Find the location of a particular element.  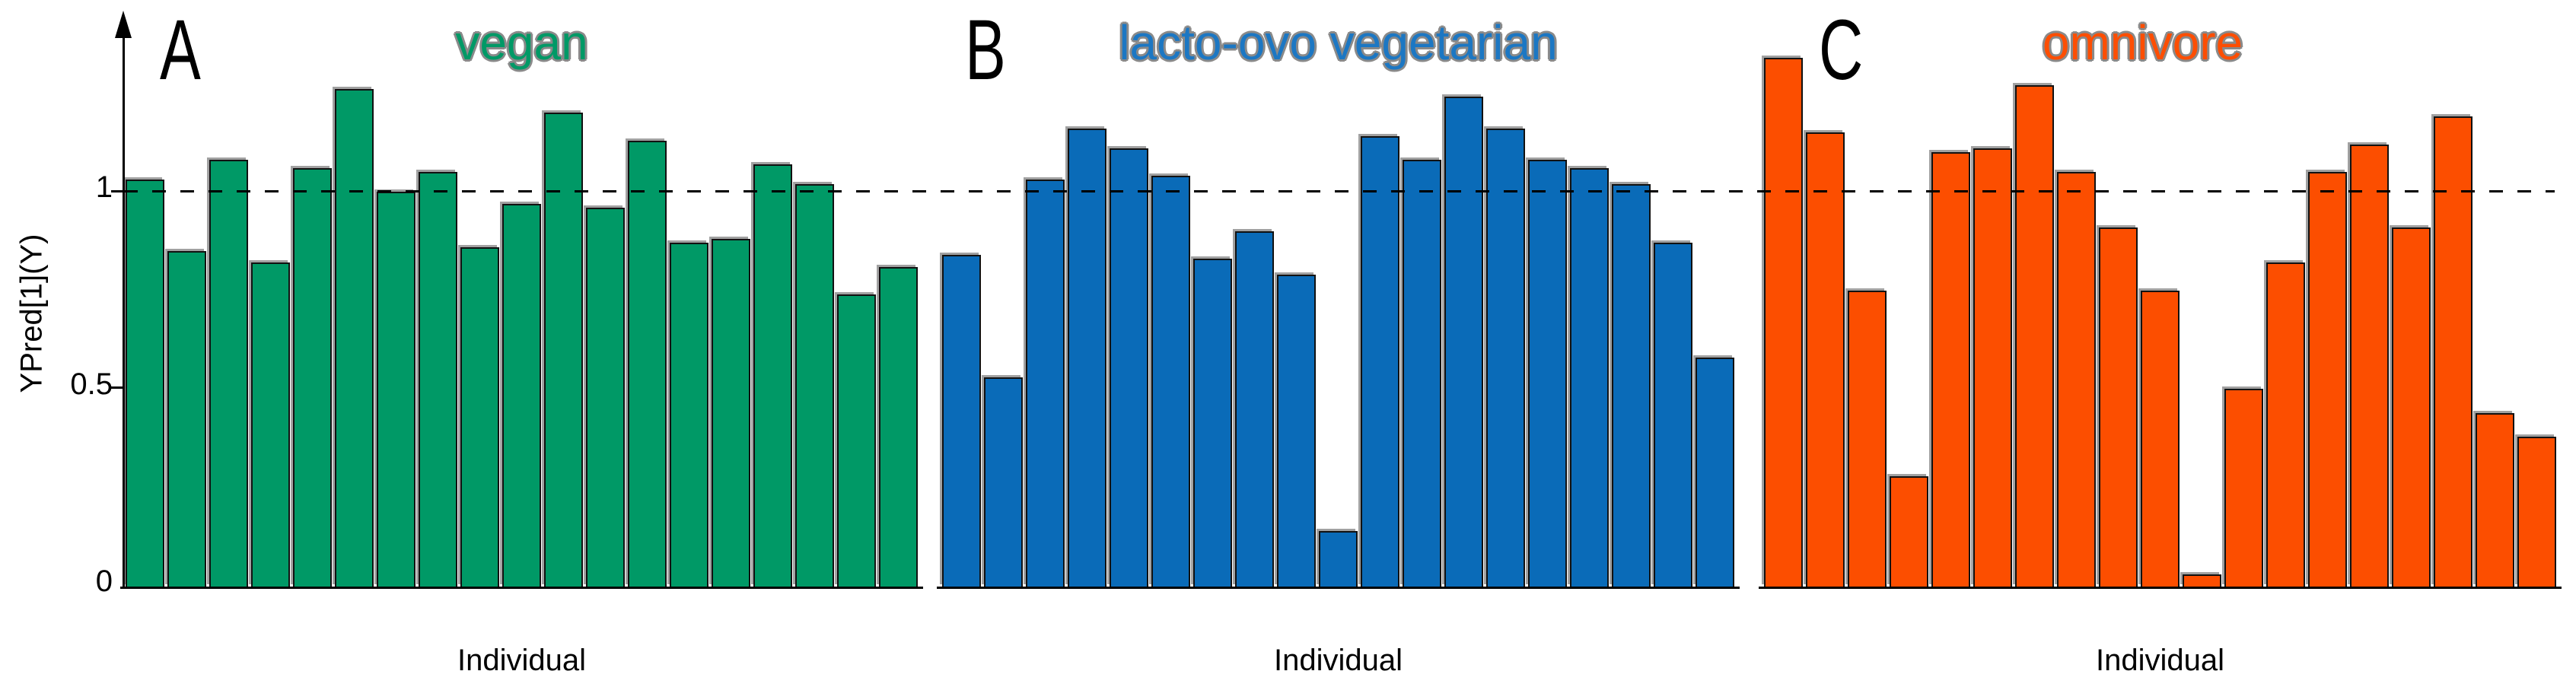

y-axis-title: YPred[1](Y) is located at coordinates (31, 313).